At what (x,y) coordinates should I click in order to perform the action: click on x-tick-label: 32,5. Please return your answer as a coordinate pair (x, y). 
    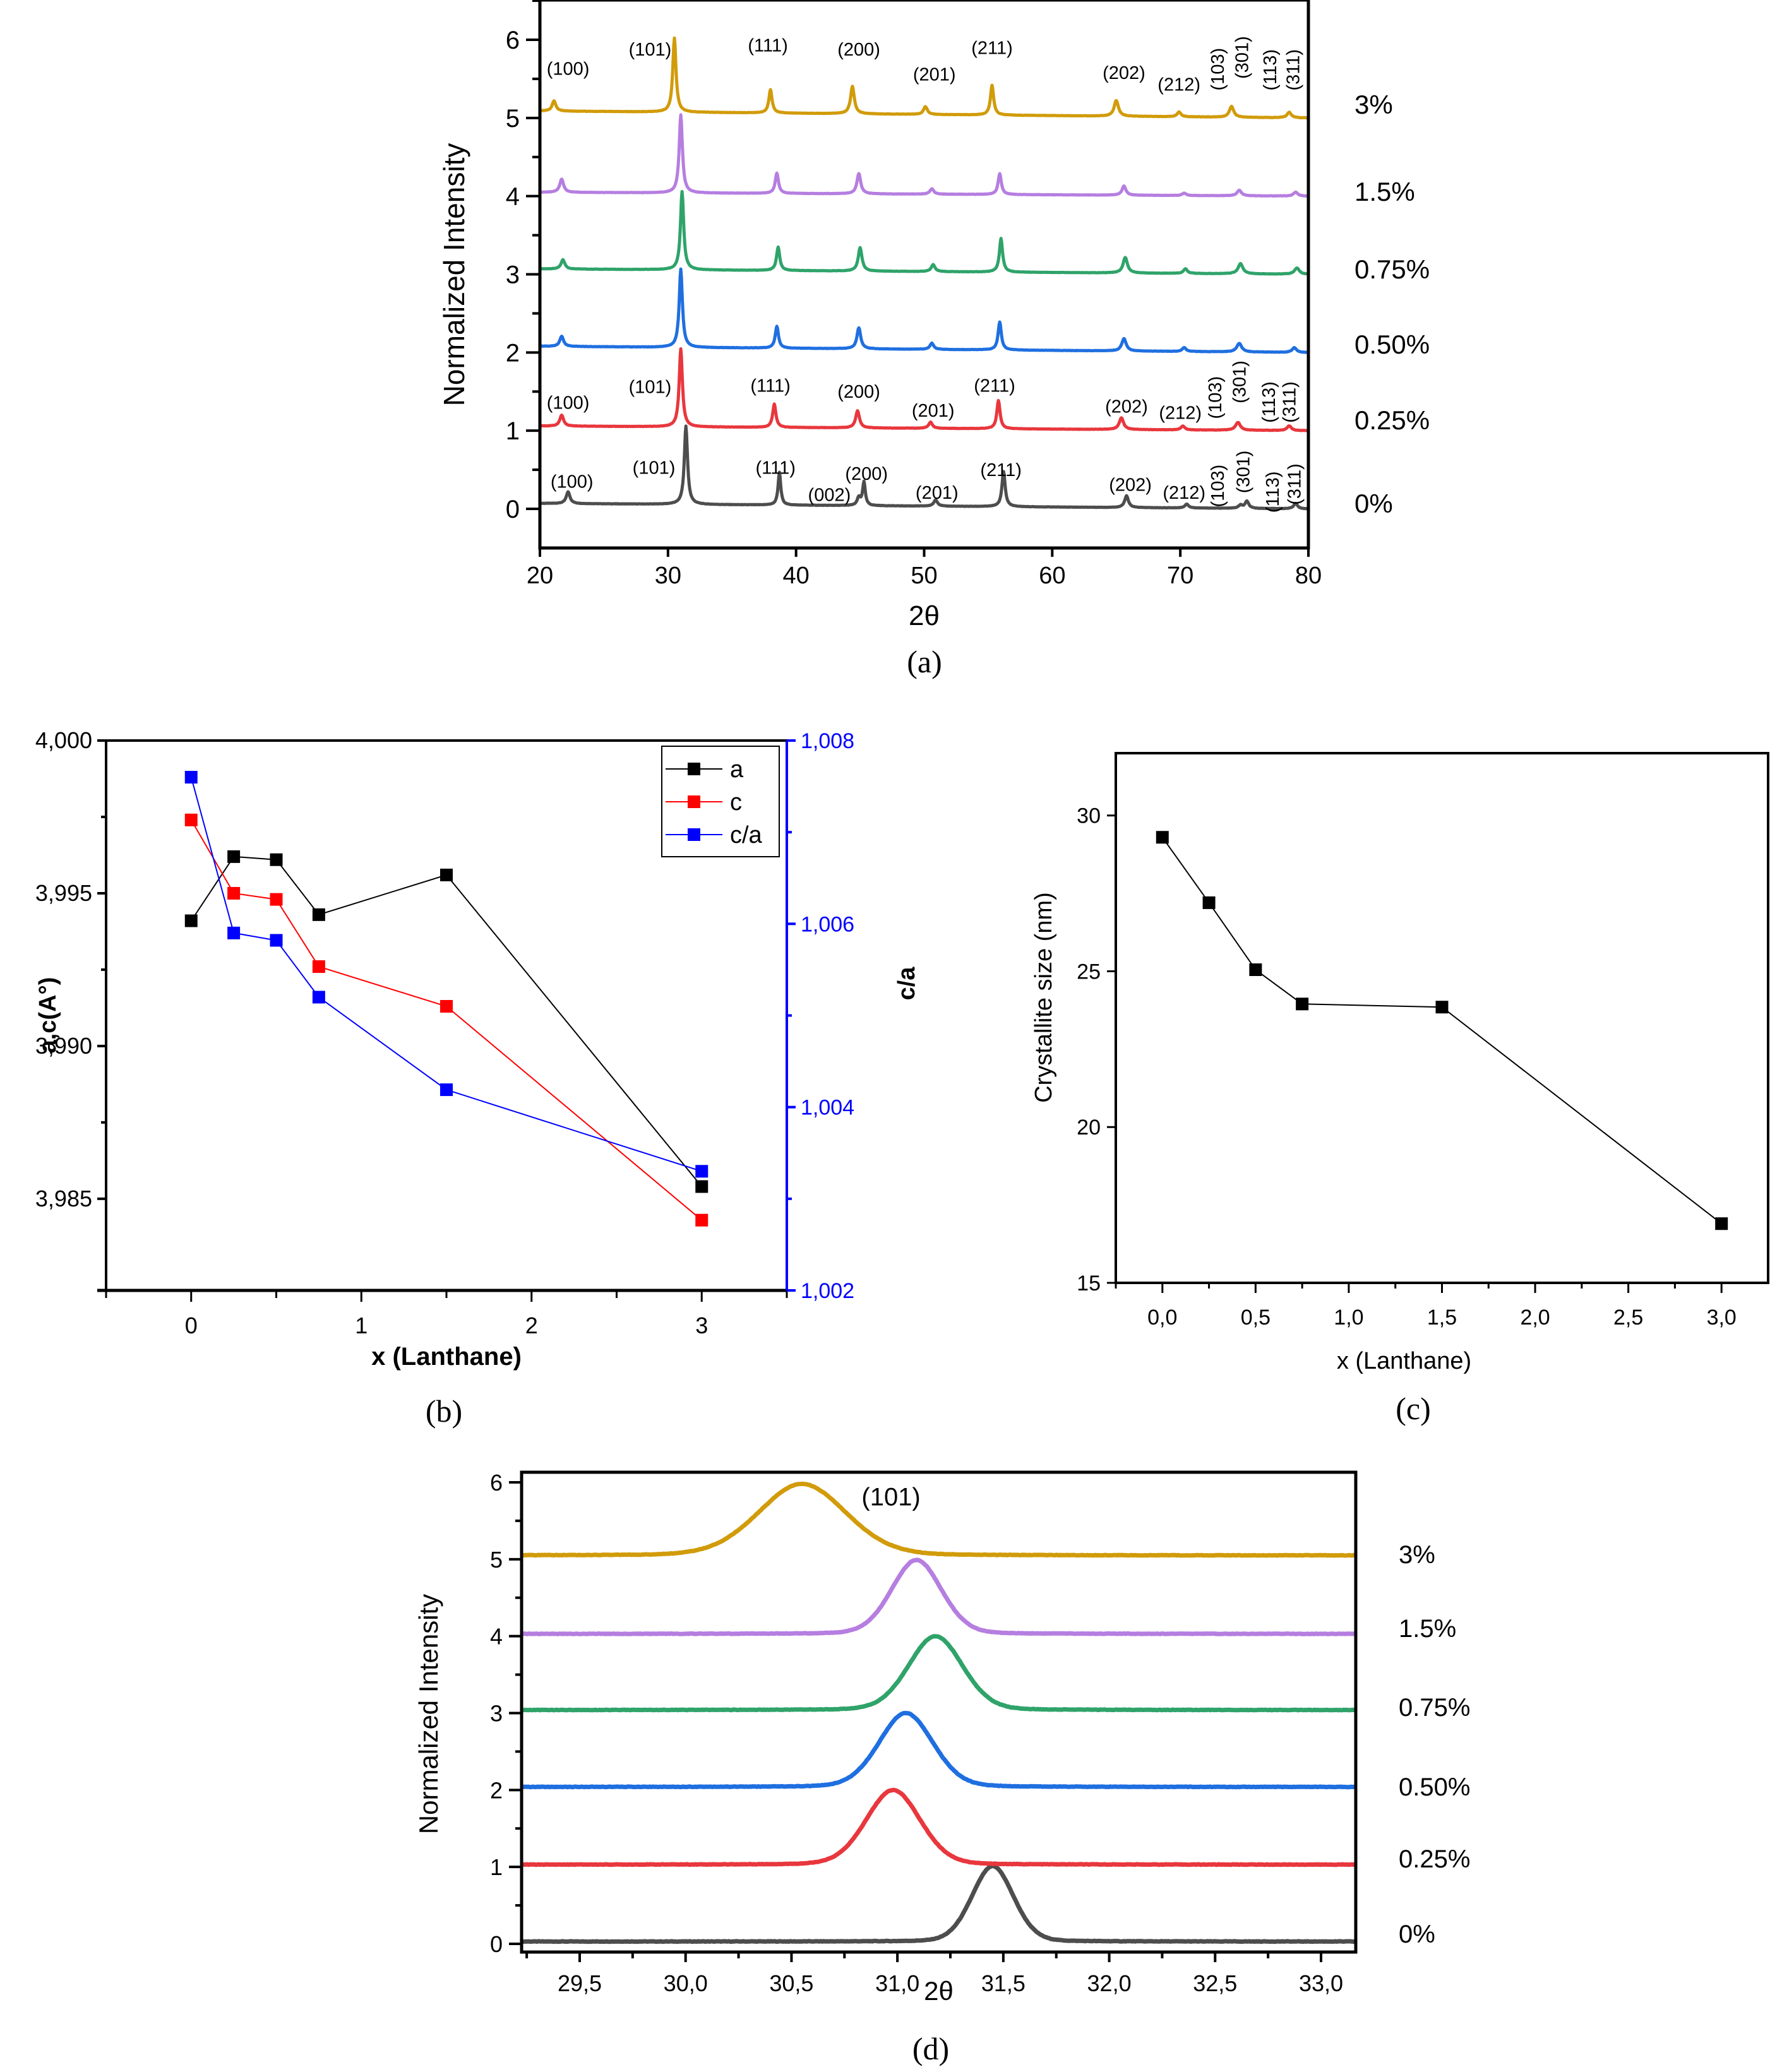
    Looking at the image, I should click on (1215, 1983).